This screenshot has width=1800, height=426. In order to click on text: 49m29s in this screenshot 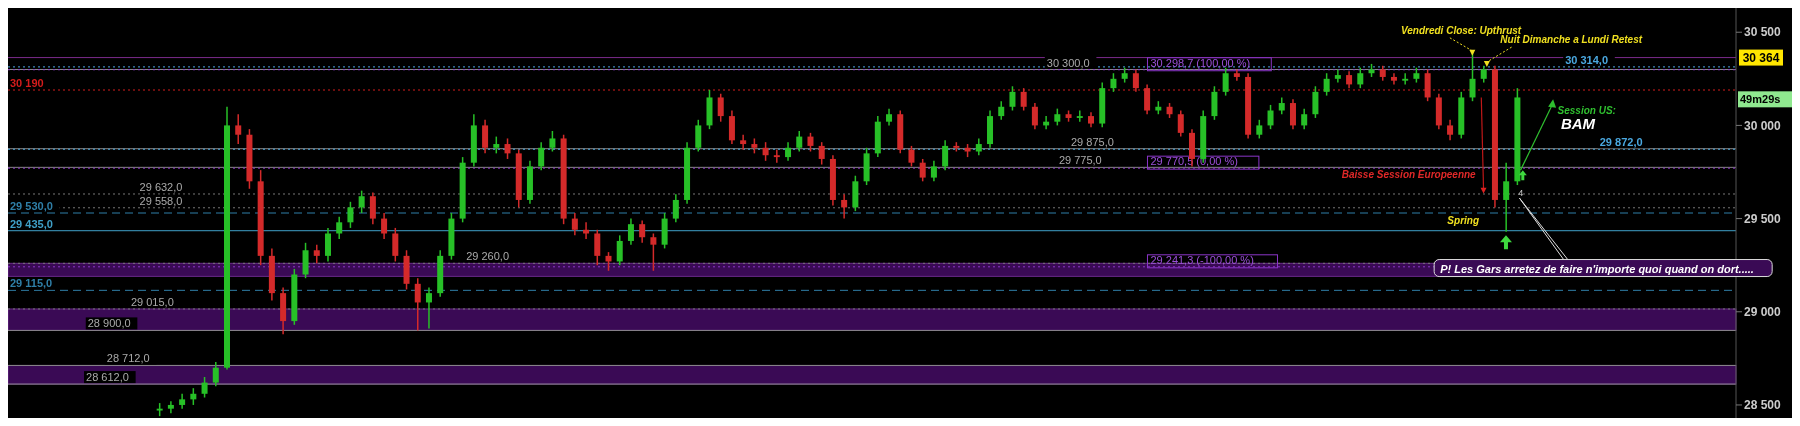, I will do `click(1760, 99)`.